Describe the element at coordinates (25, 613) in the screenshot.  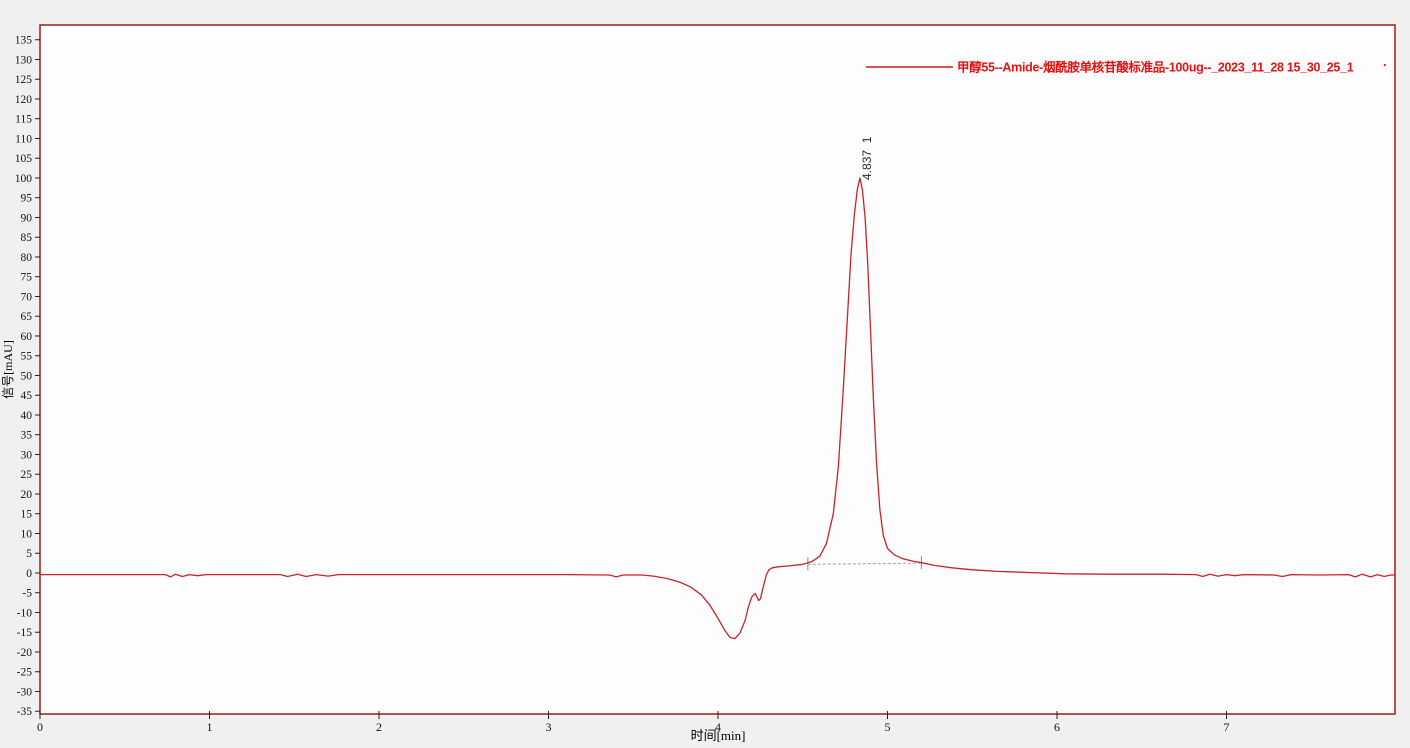
I see `y-axis-tick-label: -10` at that location.